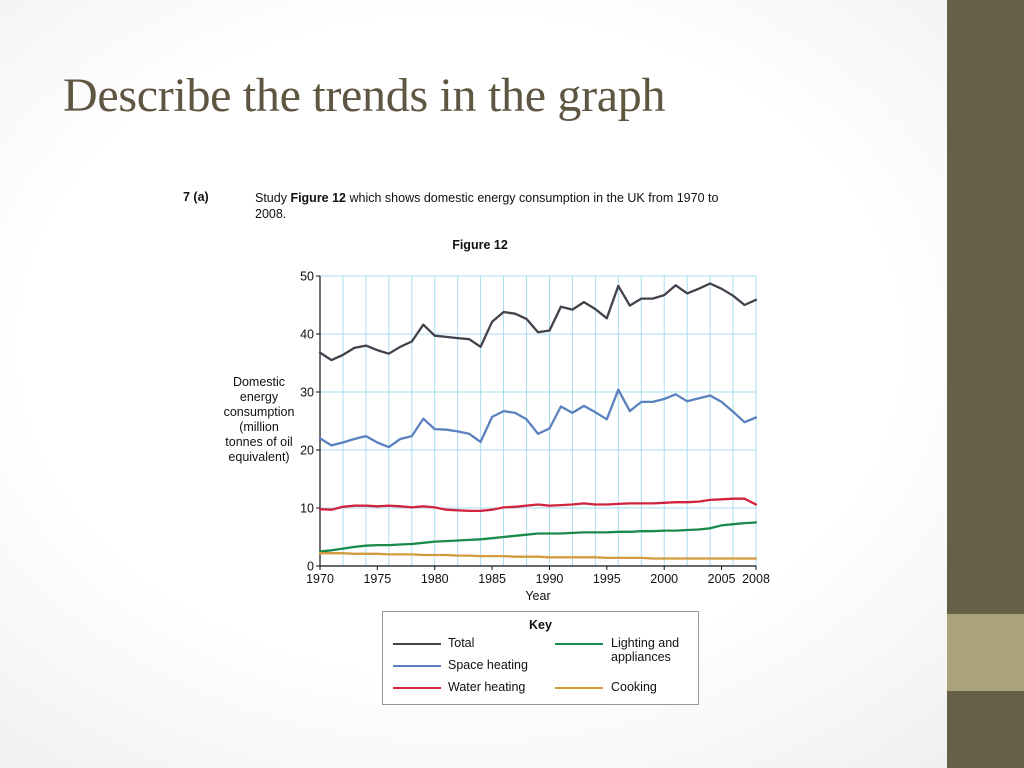 The image size is (1024, 768). What do you see at coordinates (607, 579) in the screenshot?
I see `x-tick-label: 1995` at bounding box center [607, 579].